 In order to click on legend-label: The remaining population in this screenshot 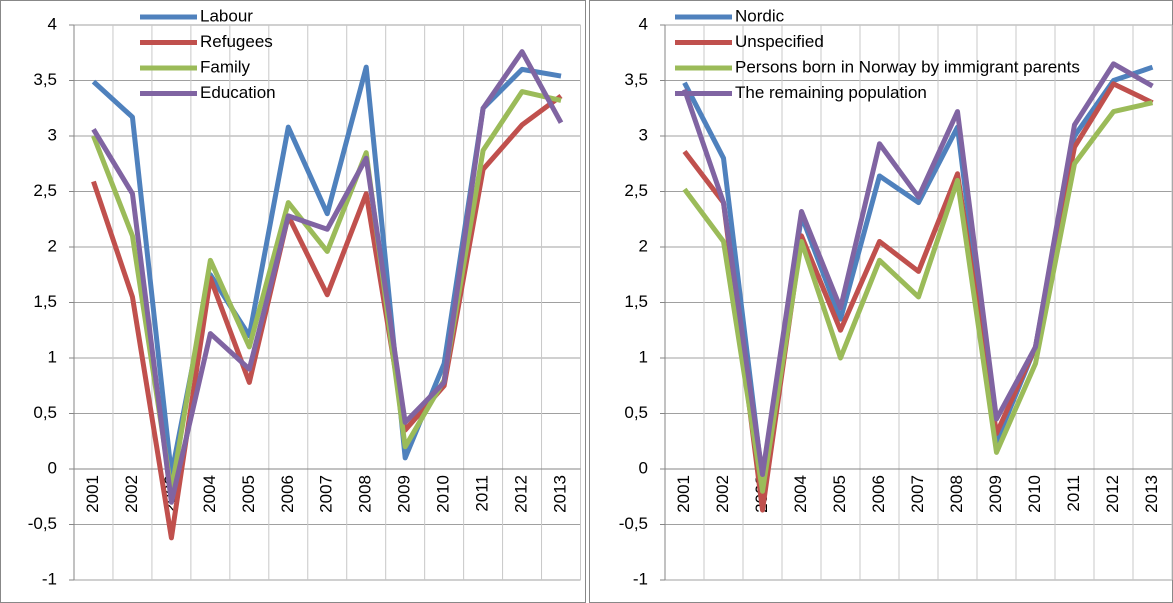, I will do `click(831, 92)`.